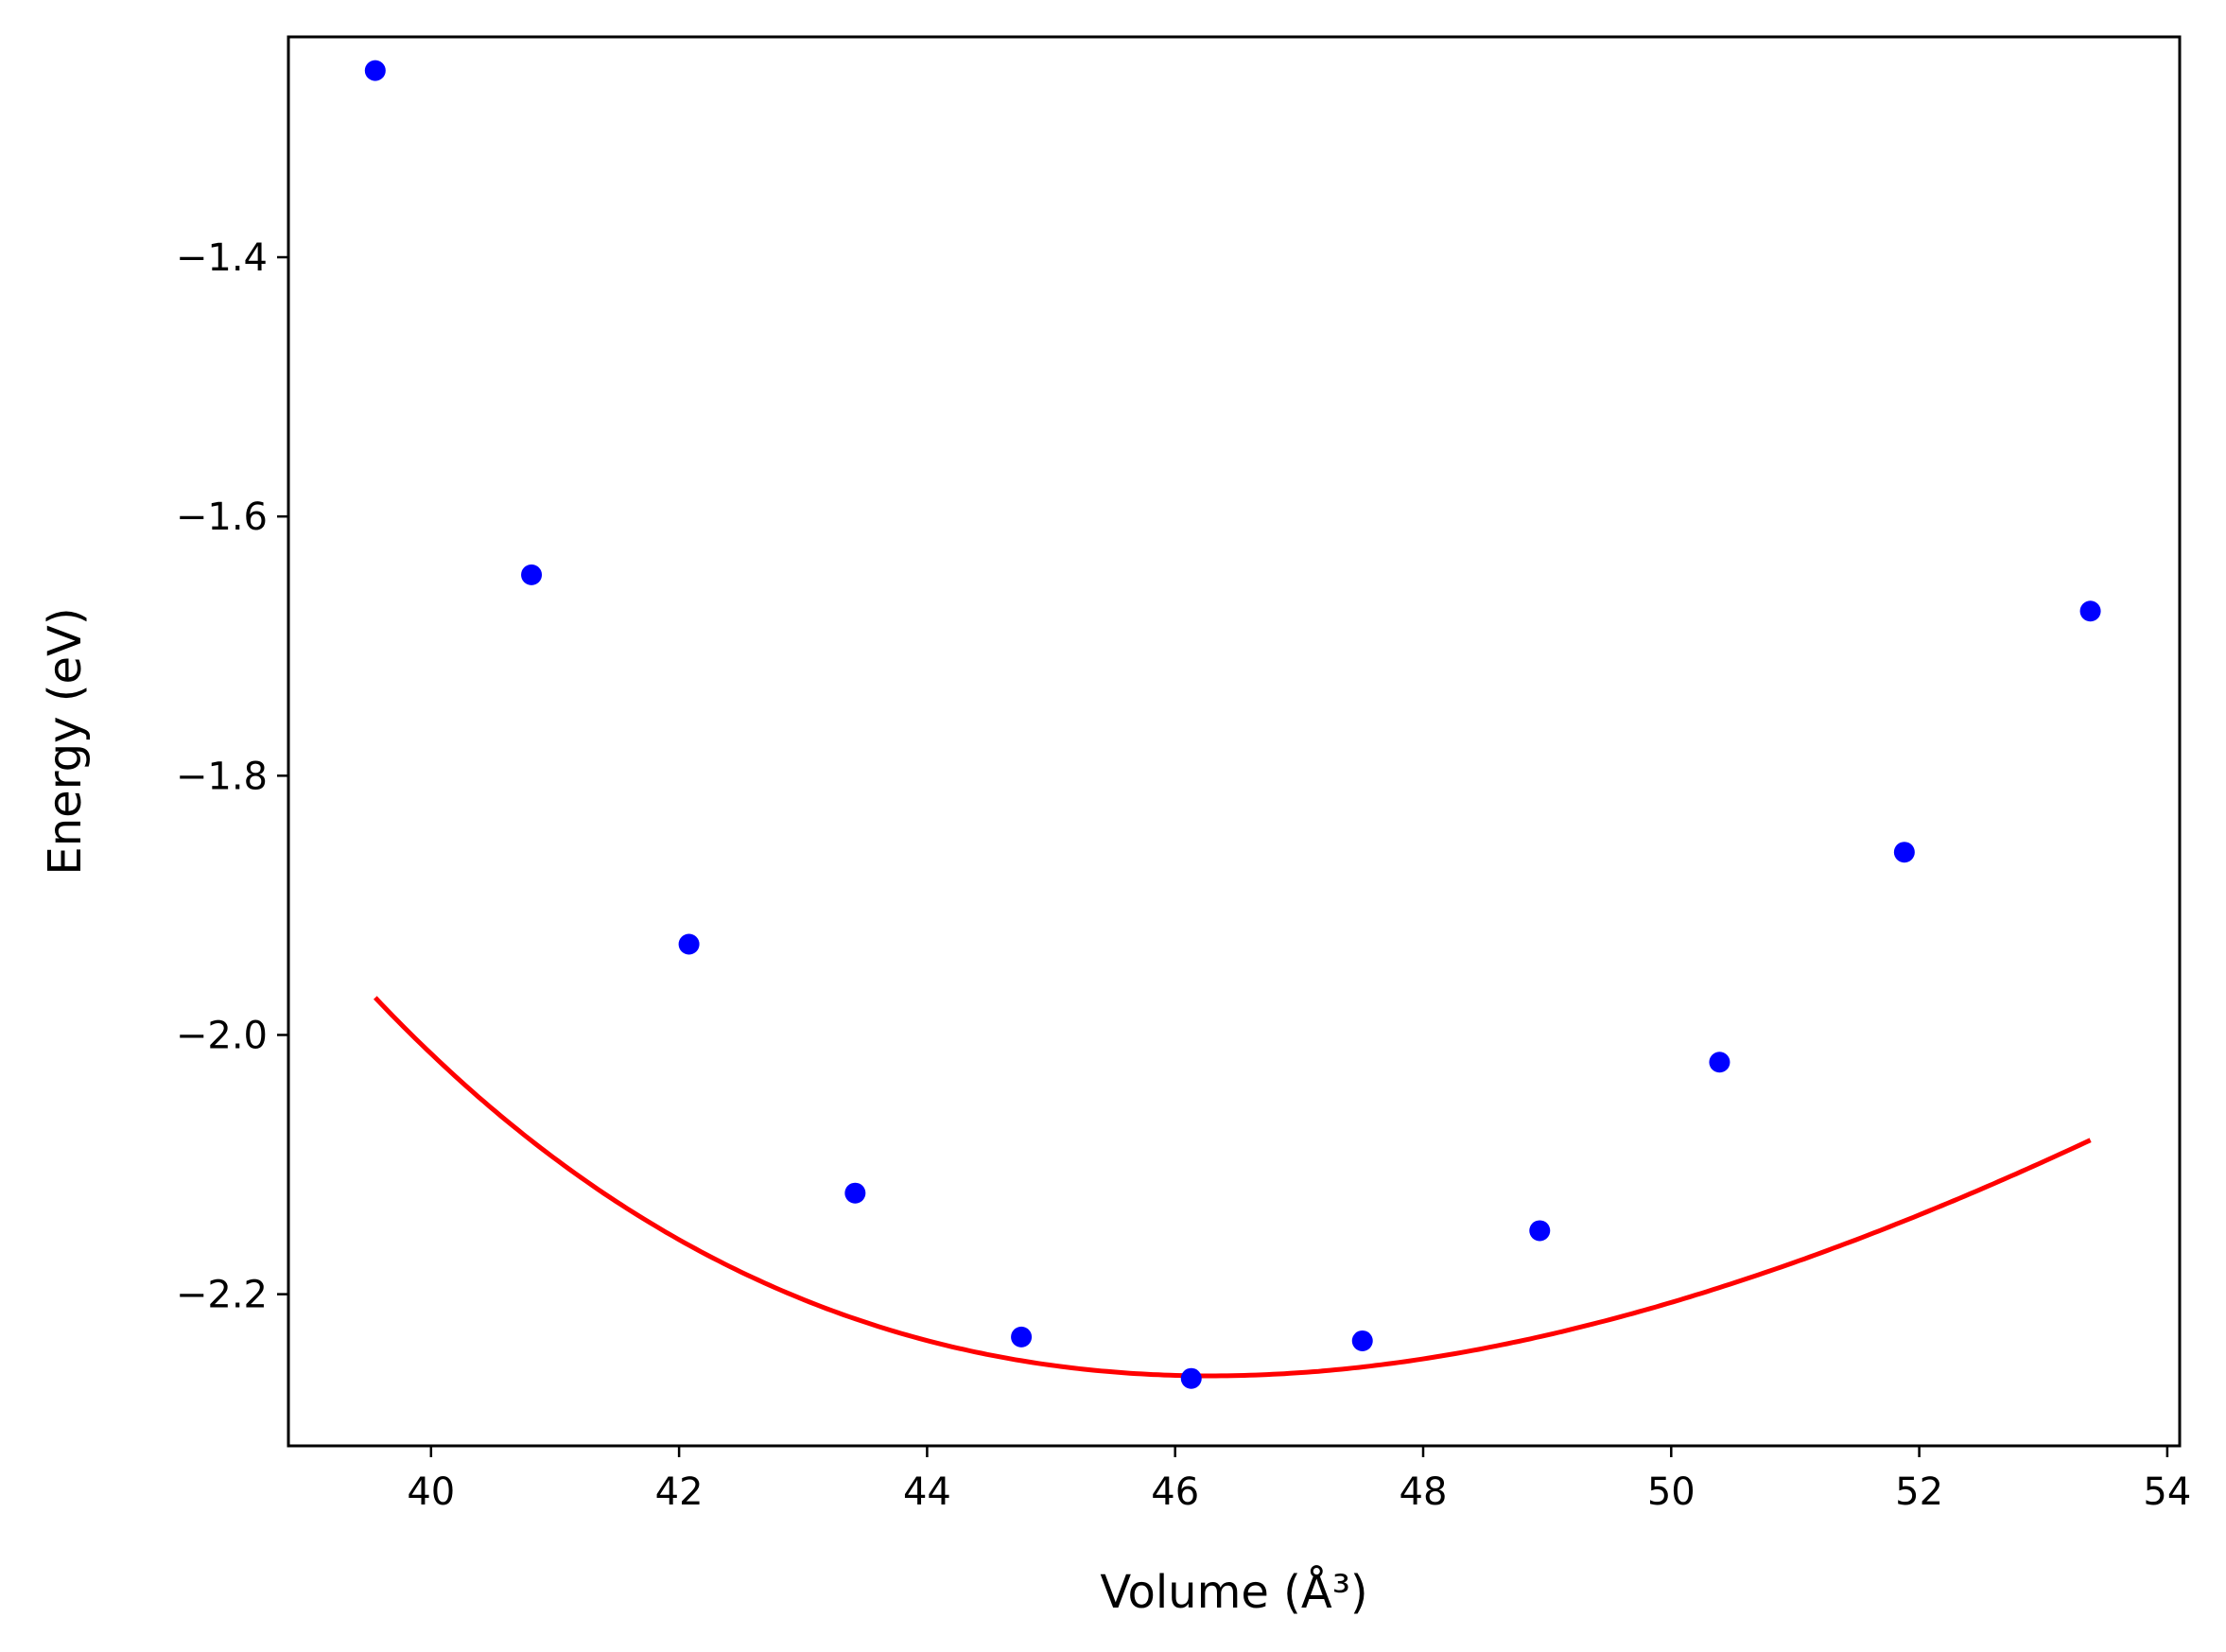 Image resolution: width=2226 pixels, height=1652 pixels. Describe the element at coordinates (222, 776) in the screenshot. I see `y-tick-label: −1.8` at that location.